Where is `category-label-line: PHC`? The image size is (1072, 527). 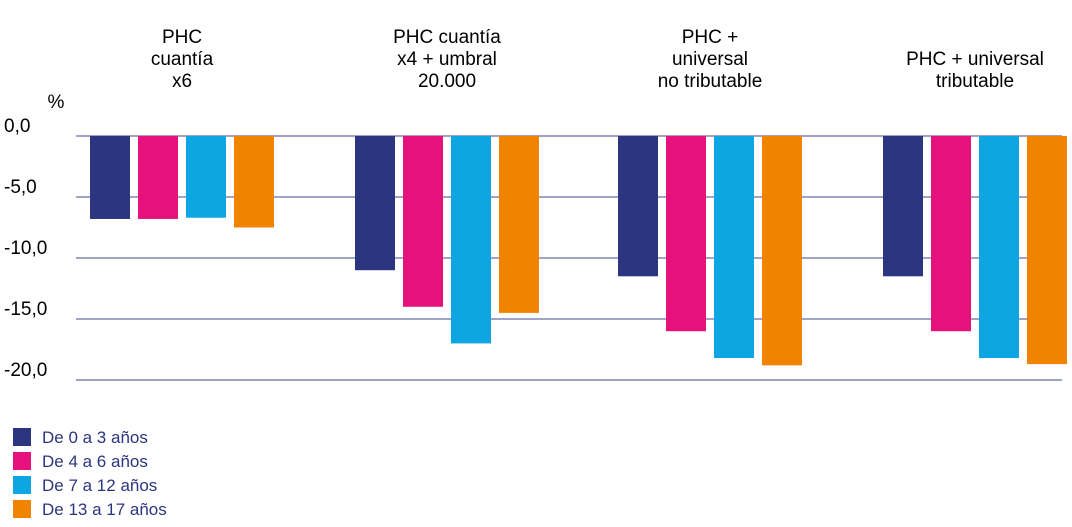 category-label-line: PHC is located at coordinates (182, 37).